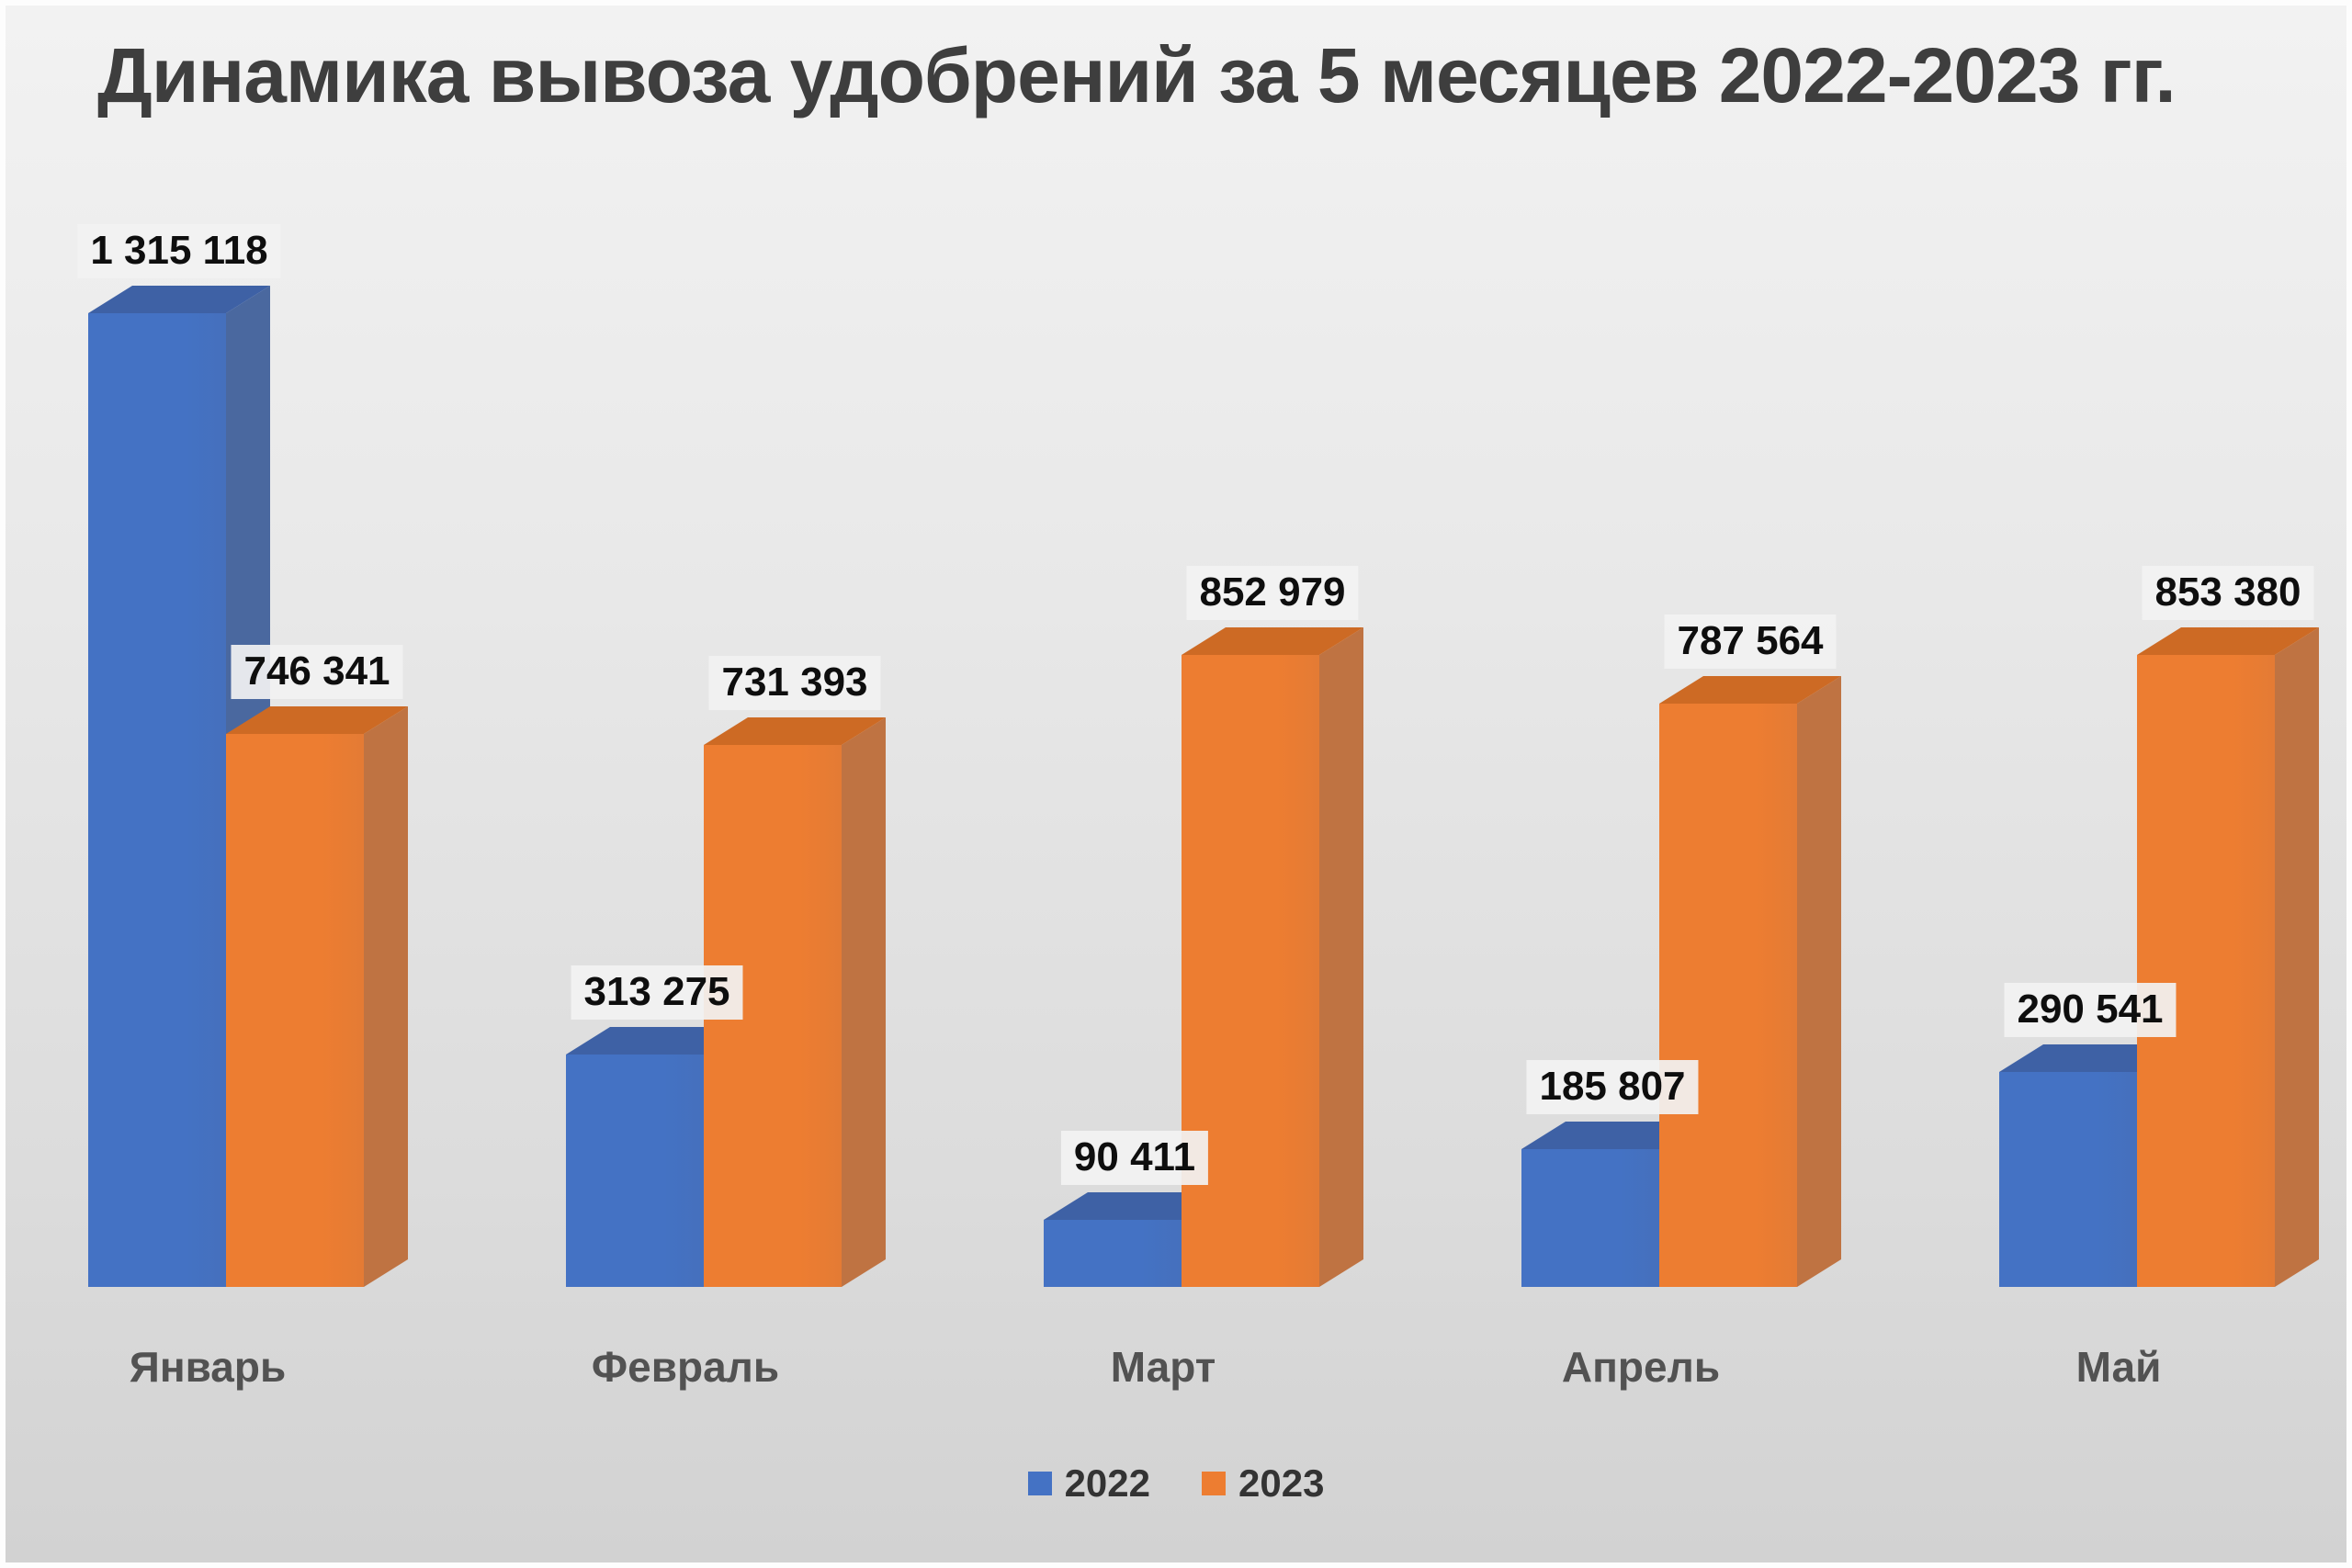  What do you see at coordinates (1612, 1087) in the screenshot?
I see `value-label-2022: 185 807` at bounding box center [1612, 1087].